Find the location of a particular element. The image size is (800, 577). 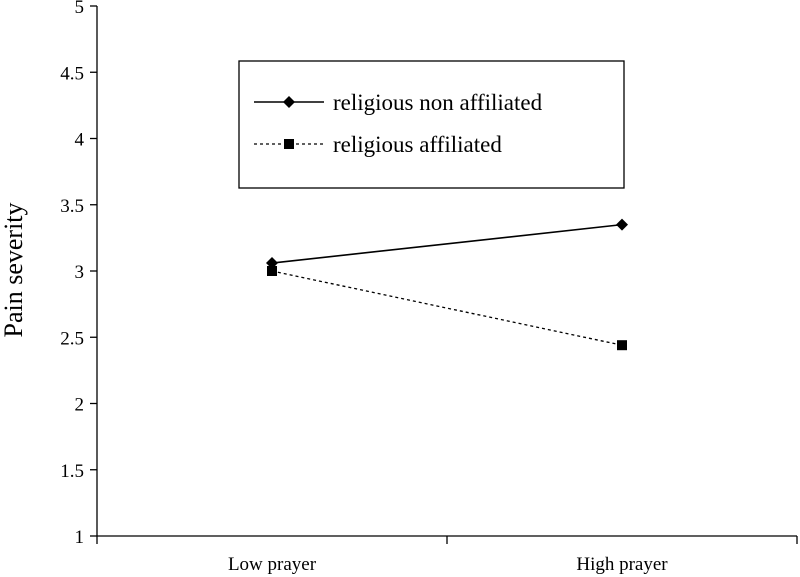

x-ticks: Low prayer High prayer is located at coordinates (447, 555).